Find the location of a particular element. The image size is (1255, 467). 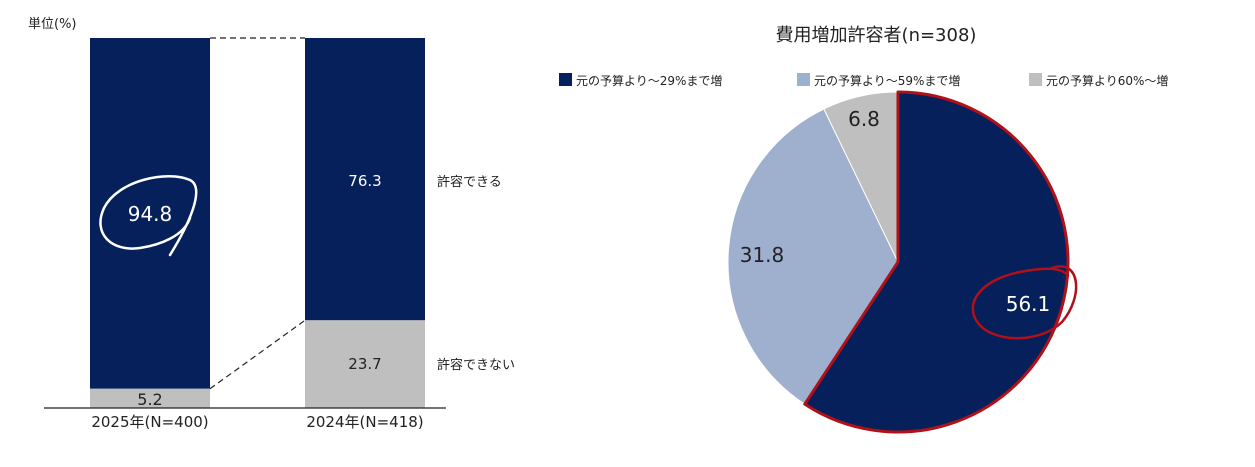

bar-2025-allow is located at coordinates (150, 213).